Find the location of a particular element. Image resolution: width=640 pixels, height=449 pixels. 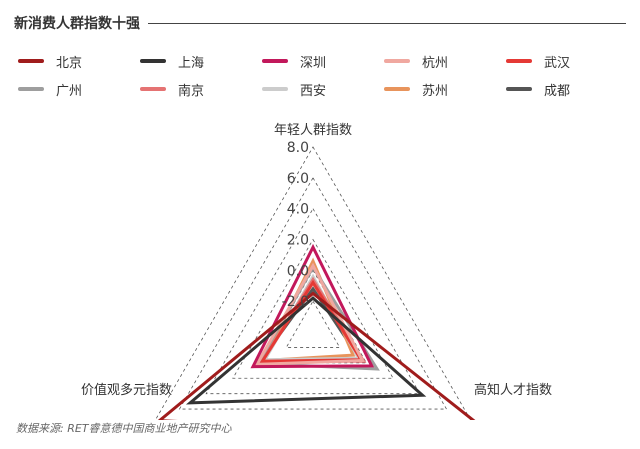

source-note: 数据来源: RET睿意德中国商业地产研究中心 is located at coordinates (124, 428).